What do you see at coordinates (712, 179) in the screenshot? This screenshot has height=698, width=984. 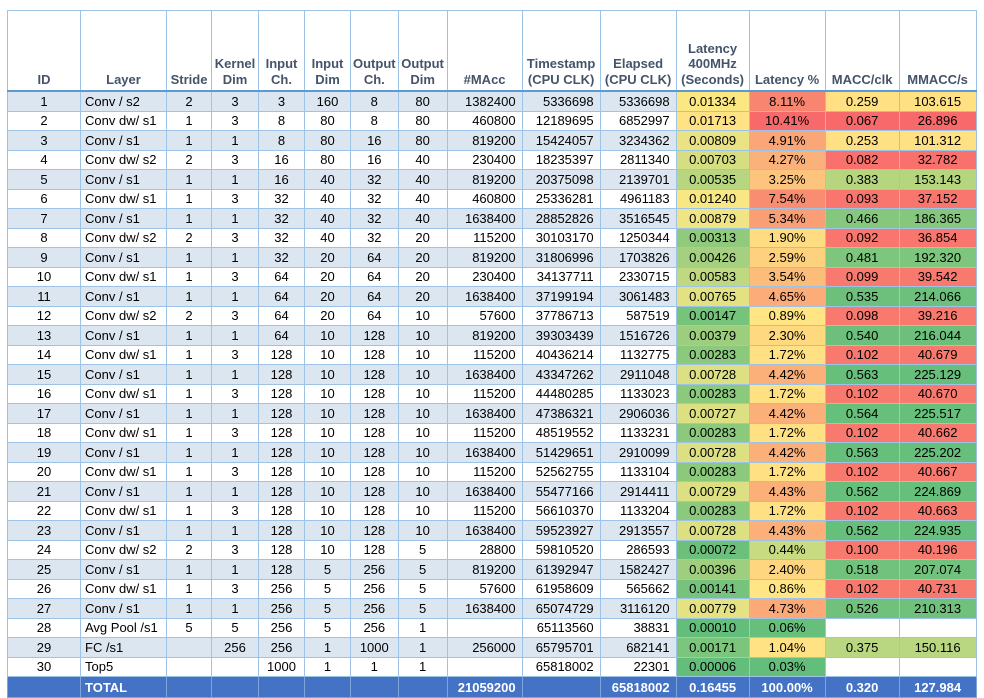 I see `cell-latency: 0.00535` at bounding box center [712, 179].